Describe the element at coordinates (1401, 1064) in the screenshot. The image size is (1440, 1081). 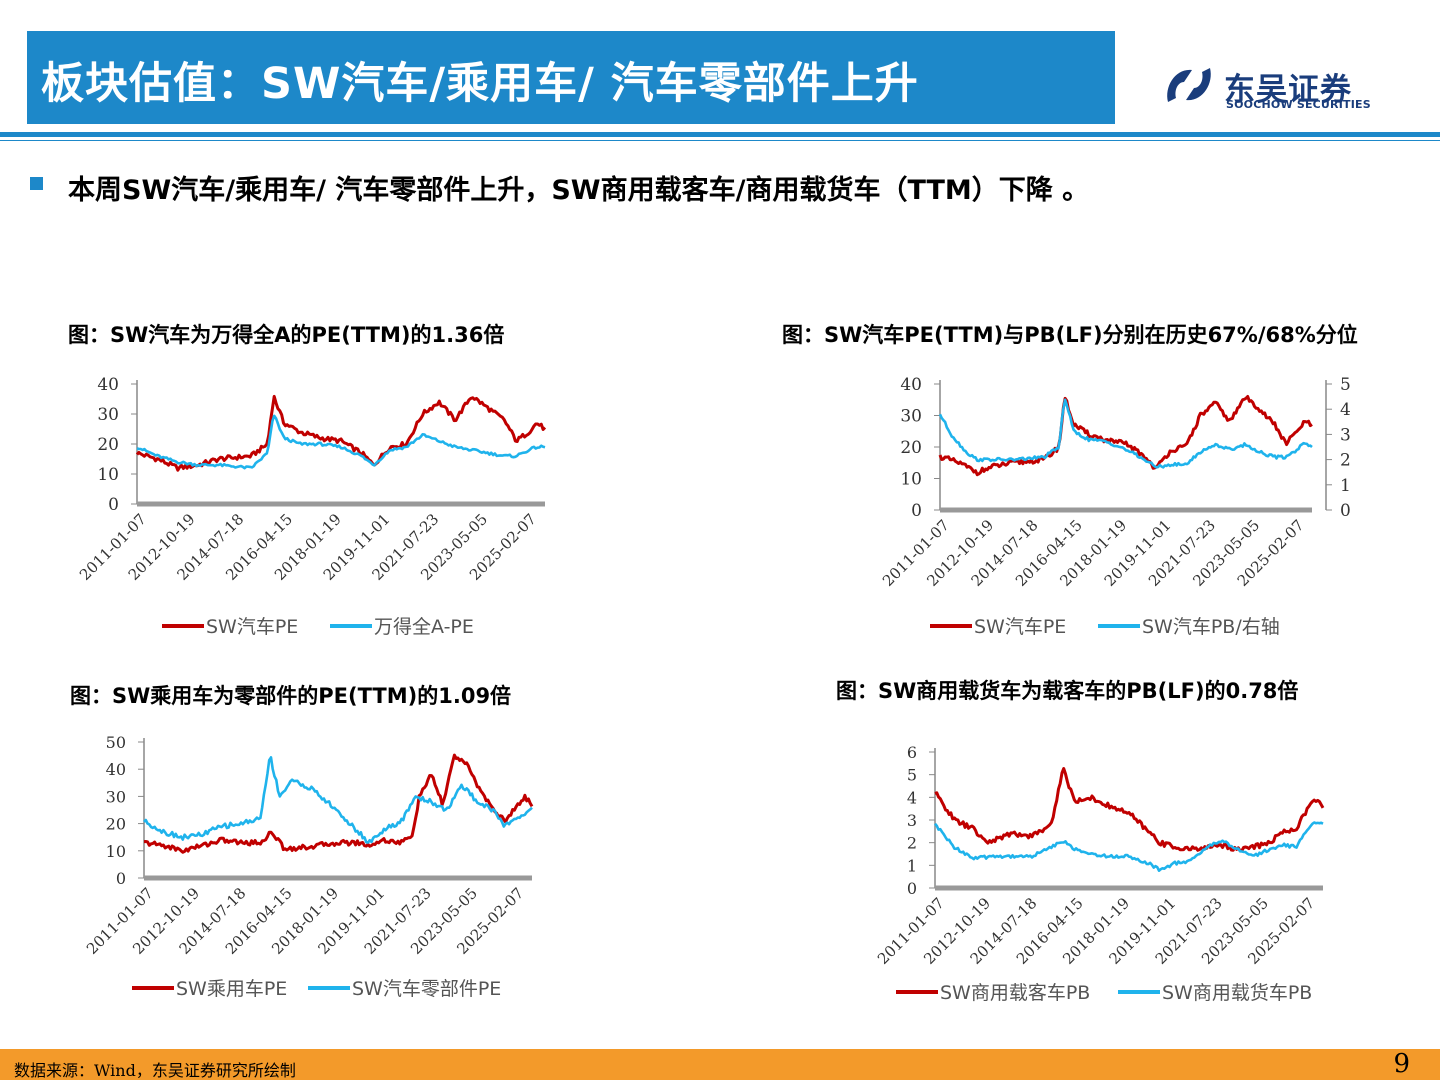
I see `page-number: 9` at that location.